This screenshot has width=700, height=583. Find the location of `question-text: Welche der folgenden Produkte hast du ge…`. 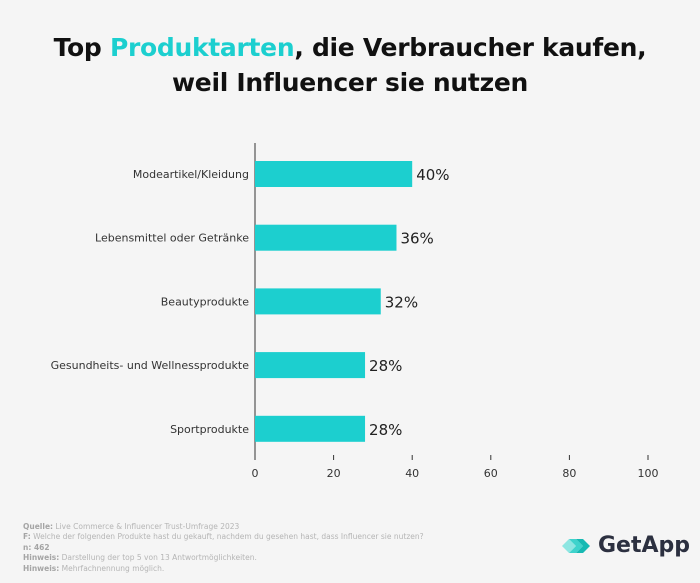

question-text: Welche der folgenden Produkte hast du ge… is located at coordinates (227, 537).